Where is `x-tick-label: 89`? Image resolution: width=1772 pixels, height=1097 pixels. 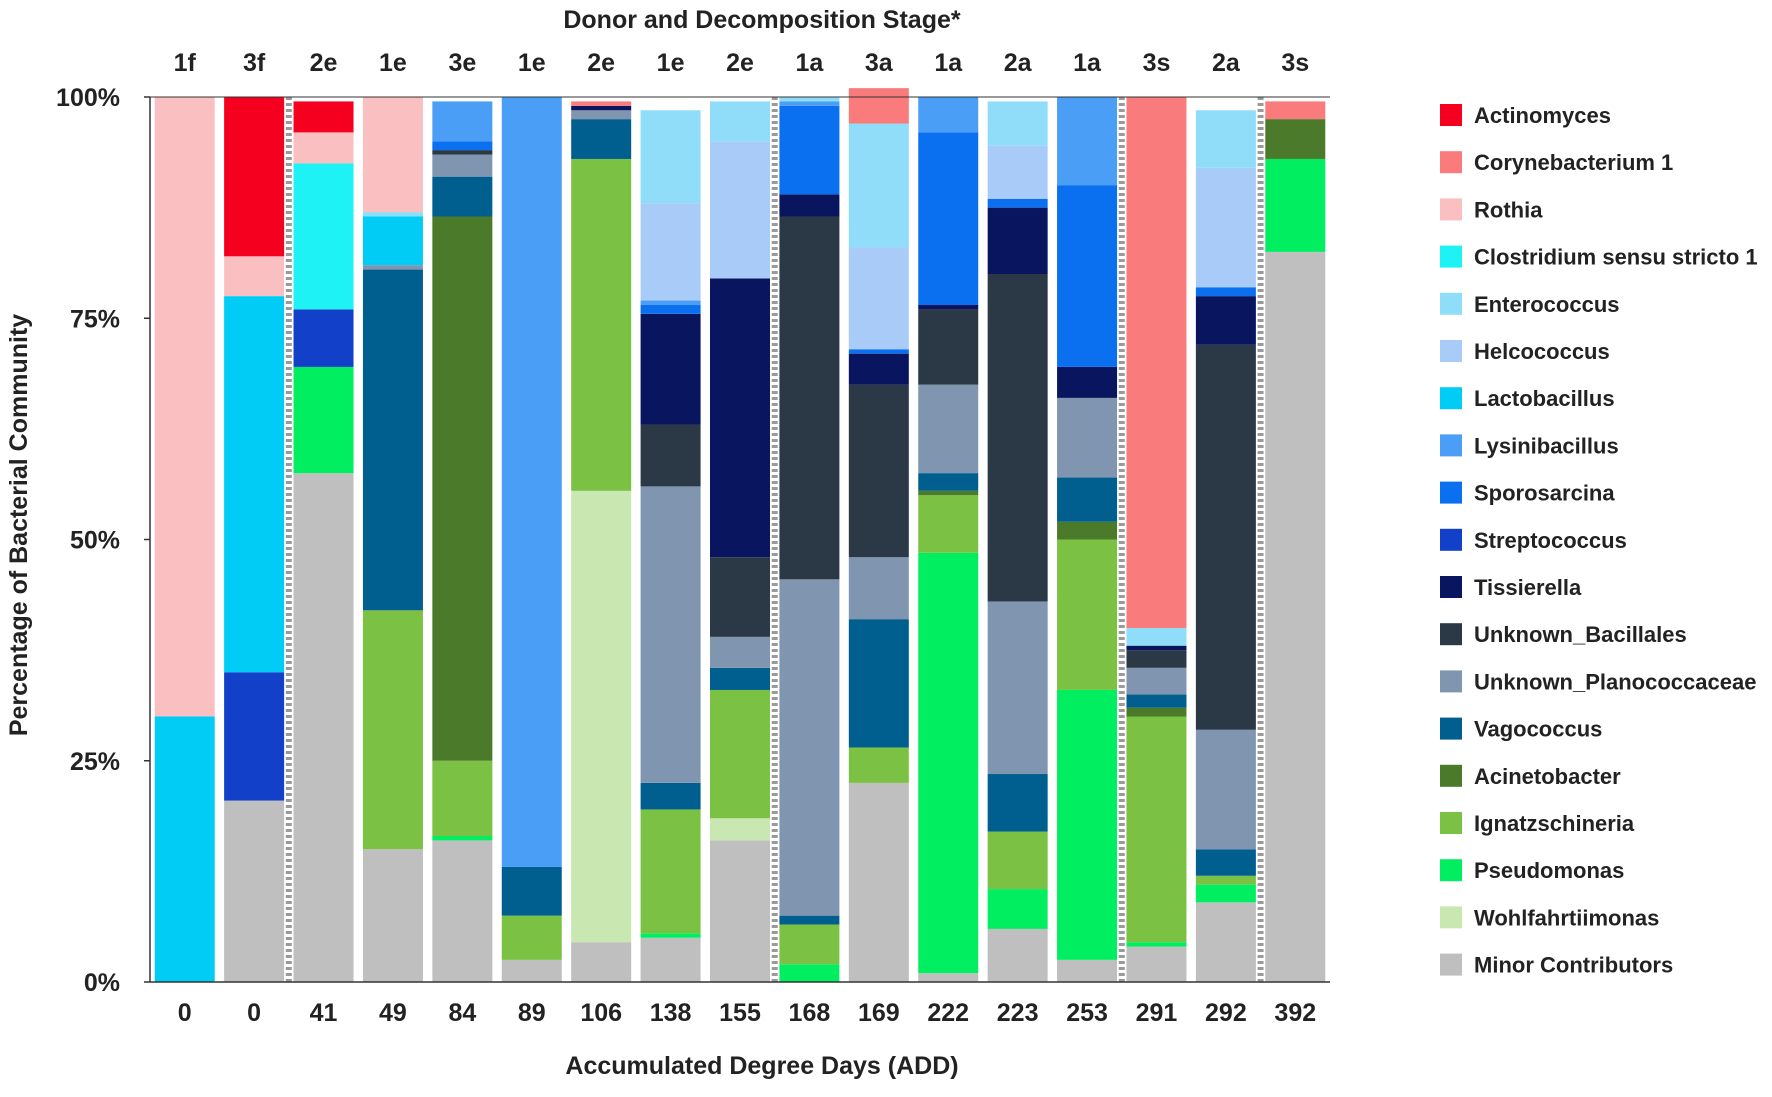
x-tick-label: 89 is located at coordinates (532, 1013).